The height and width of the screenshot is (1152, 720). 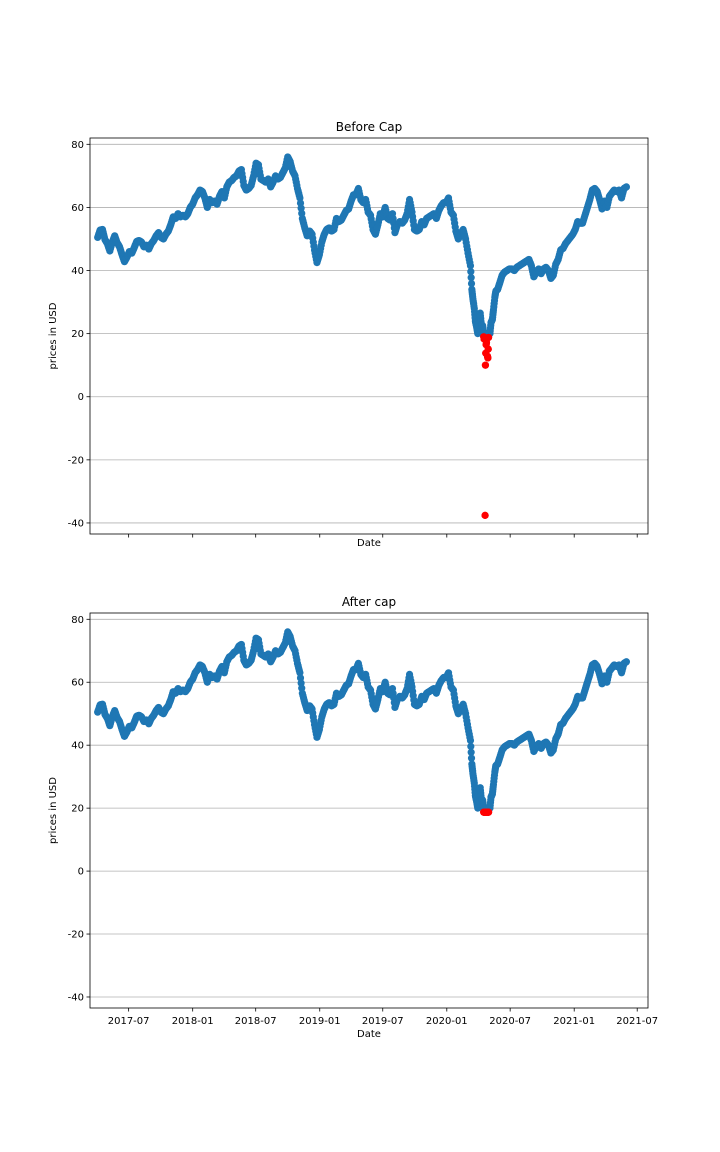 What do you see at coordinates (383, 1021) in the screenshot?
I see `x-tick-label: 2019-07` at bounding box center [383, 1021].